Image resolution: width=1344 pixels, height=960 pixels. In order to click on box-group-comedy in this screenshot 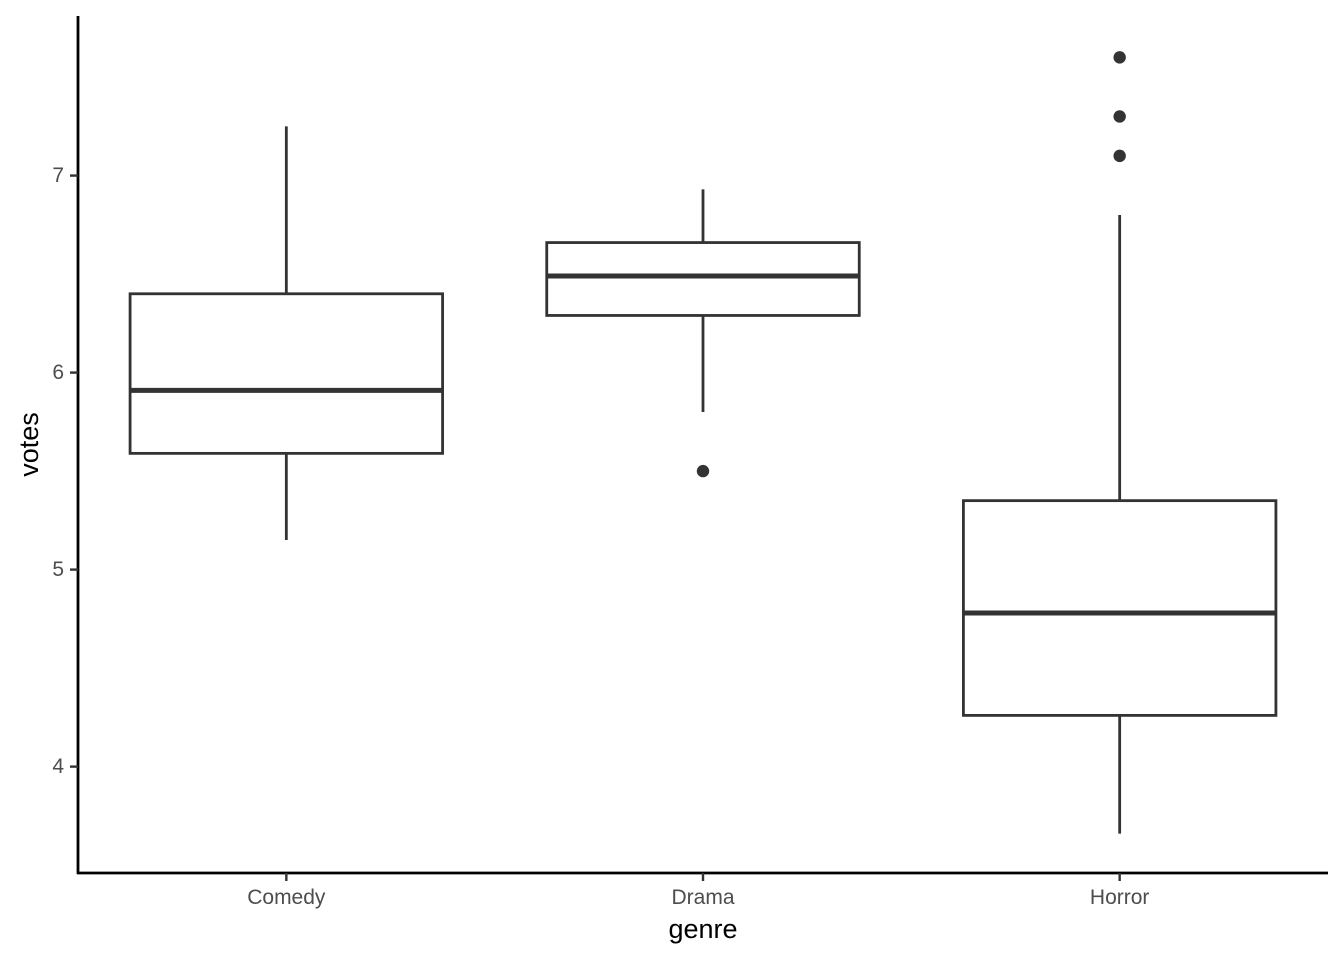, I will do `click(286, 333)`.